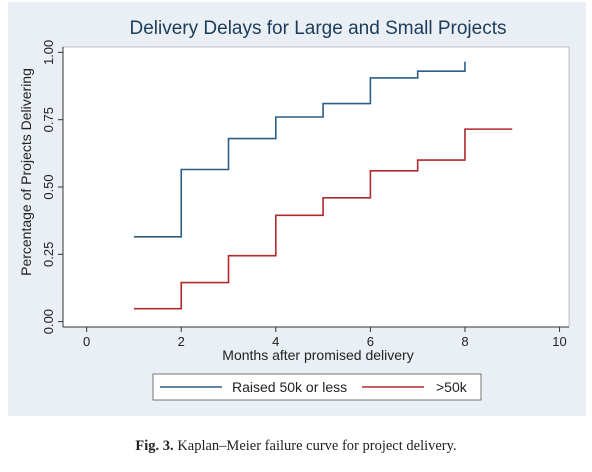  I want to click on y-tick-label: 1.00, so click(48, 52).